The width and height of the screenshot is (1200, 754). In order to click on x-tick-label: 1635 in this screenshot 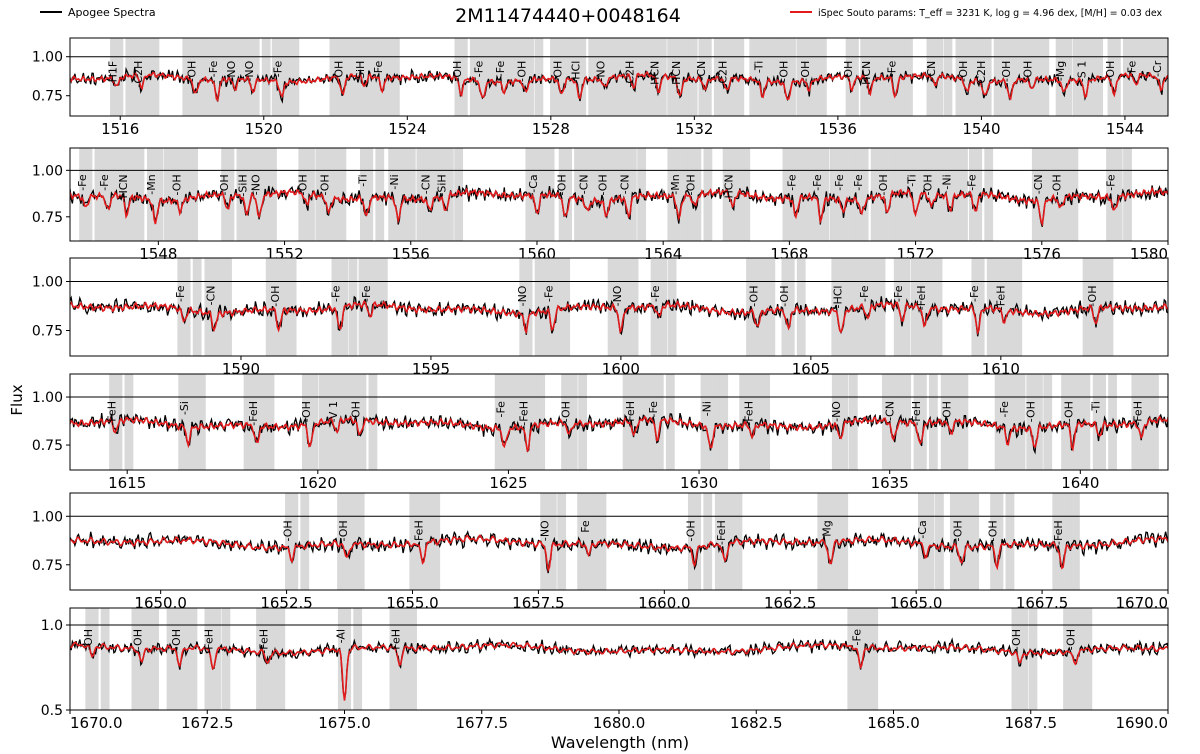, I will do `click(890, 483)`.